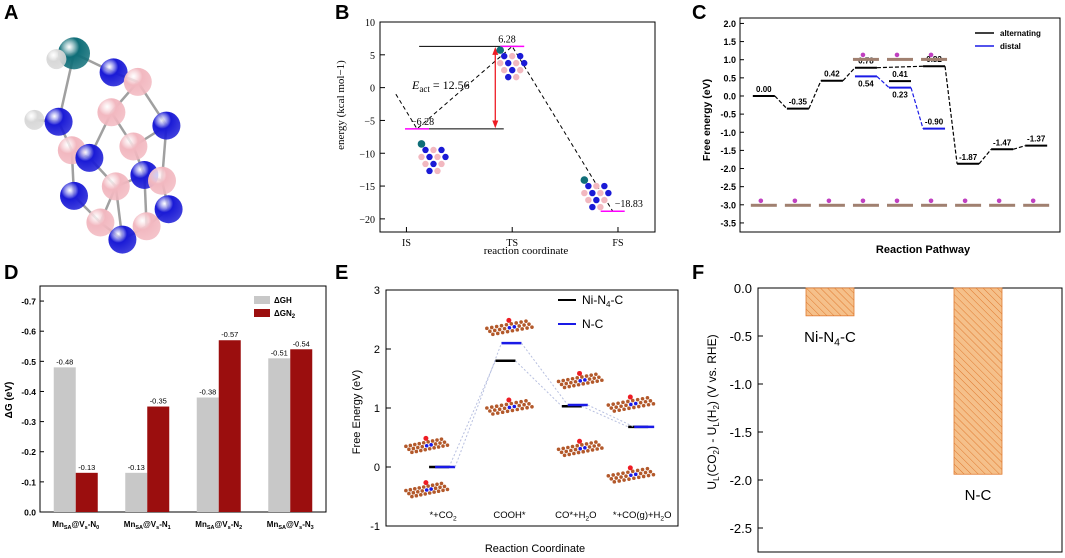 The width and height of the screenshot is (1065, 558). What do you see at coordinates (375, 527) in the screenshot?
I see `e-ytick-label-4: -1` at bounding box center [375, 527].